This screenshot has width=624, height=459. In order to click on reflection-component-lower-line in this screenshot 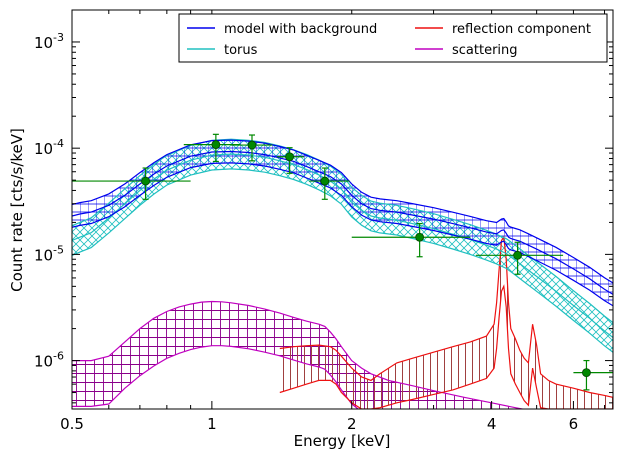, I will do `click(446, 346)`.